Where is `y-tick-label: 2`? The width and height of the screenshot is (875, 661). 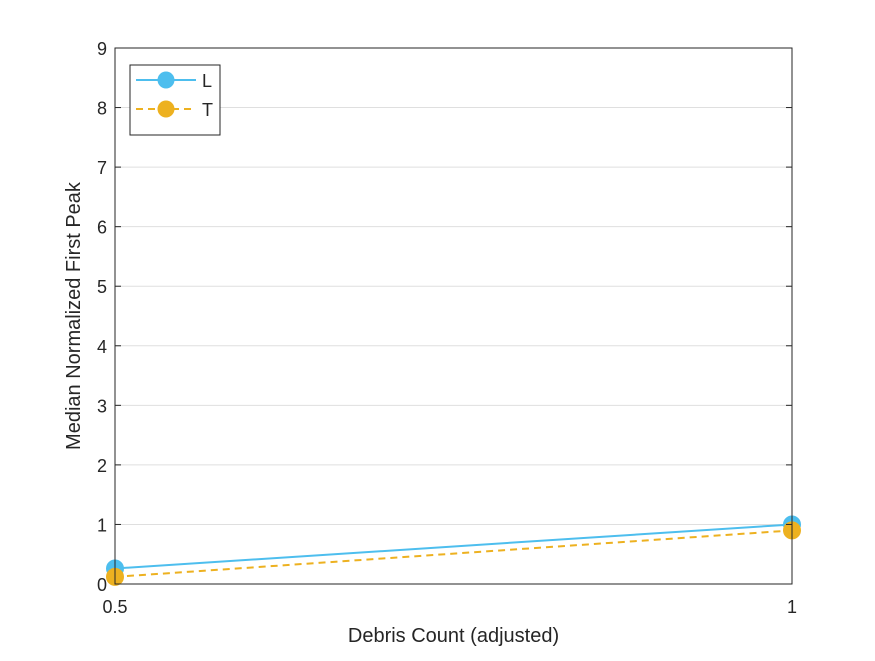
y-tick-label: 2 is located at coordinates (102, 466).